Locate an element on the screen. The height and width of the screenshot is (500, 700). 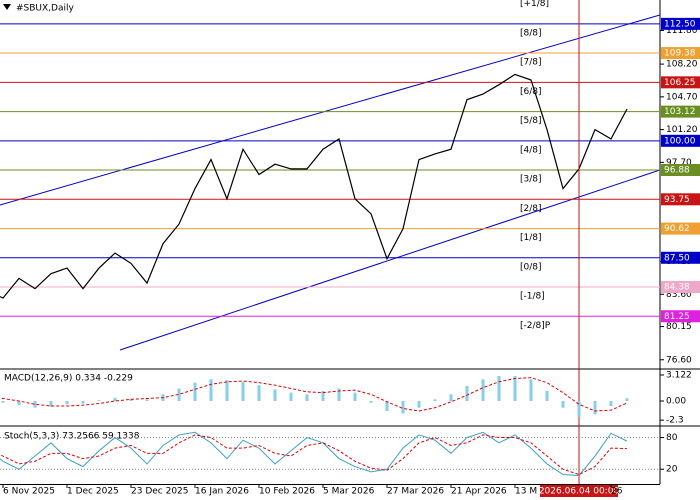
murray-label: [8/8] is located at coordinates (531, 33).